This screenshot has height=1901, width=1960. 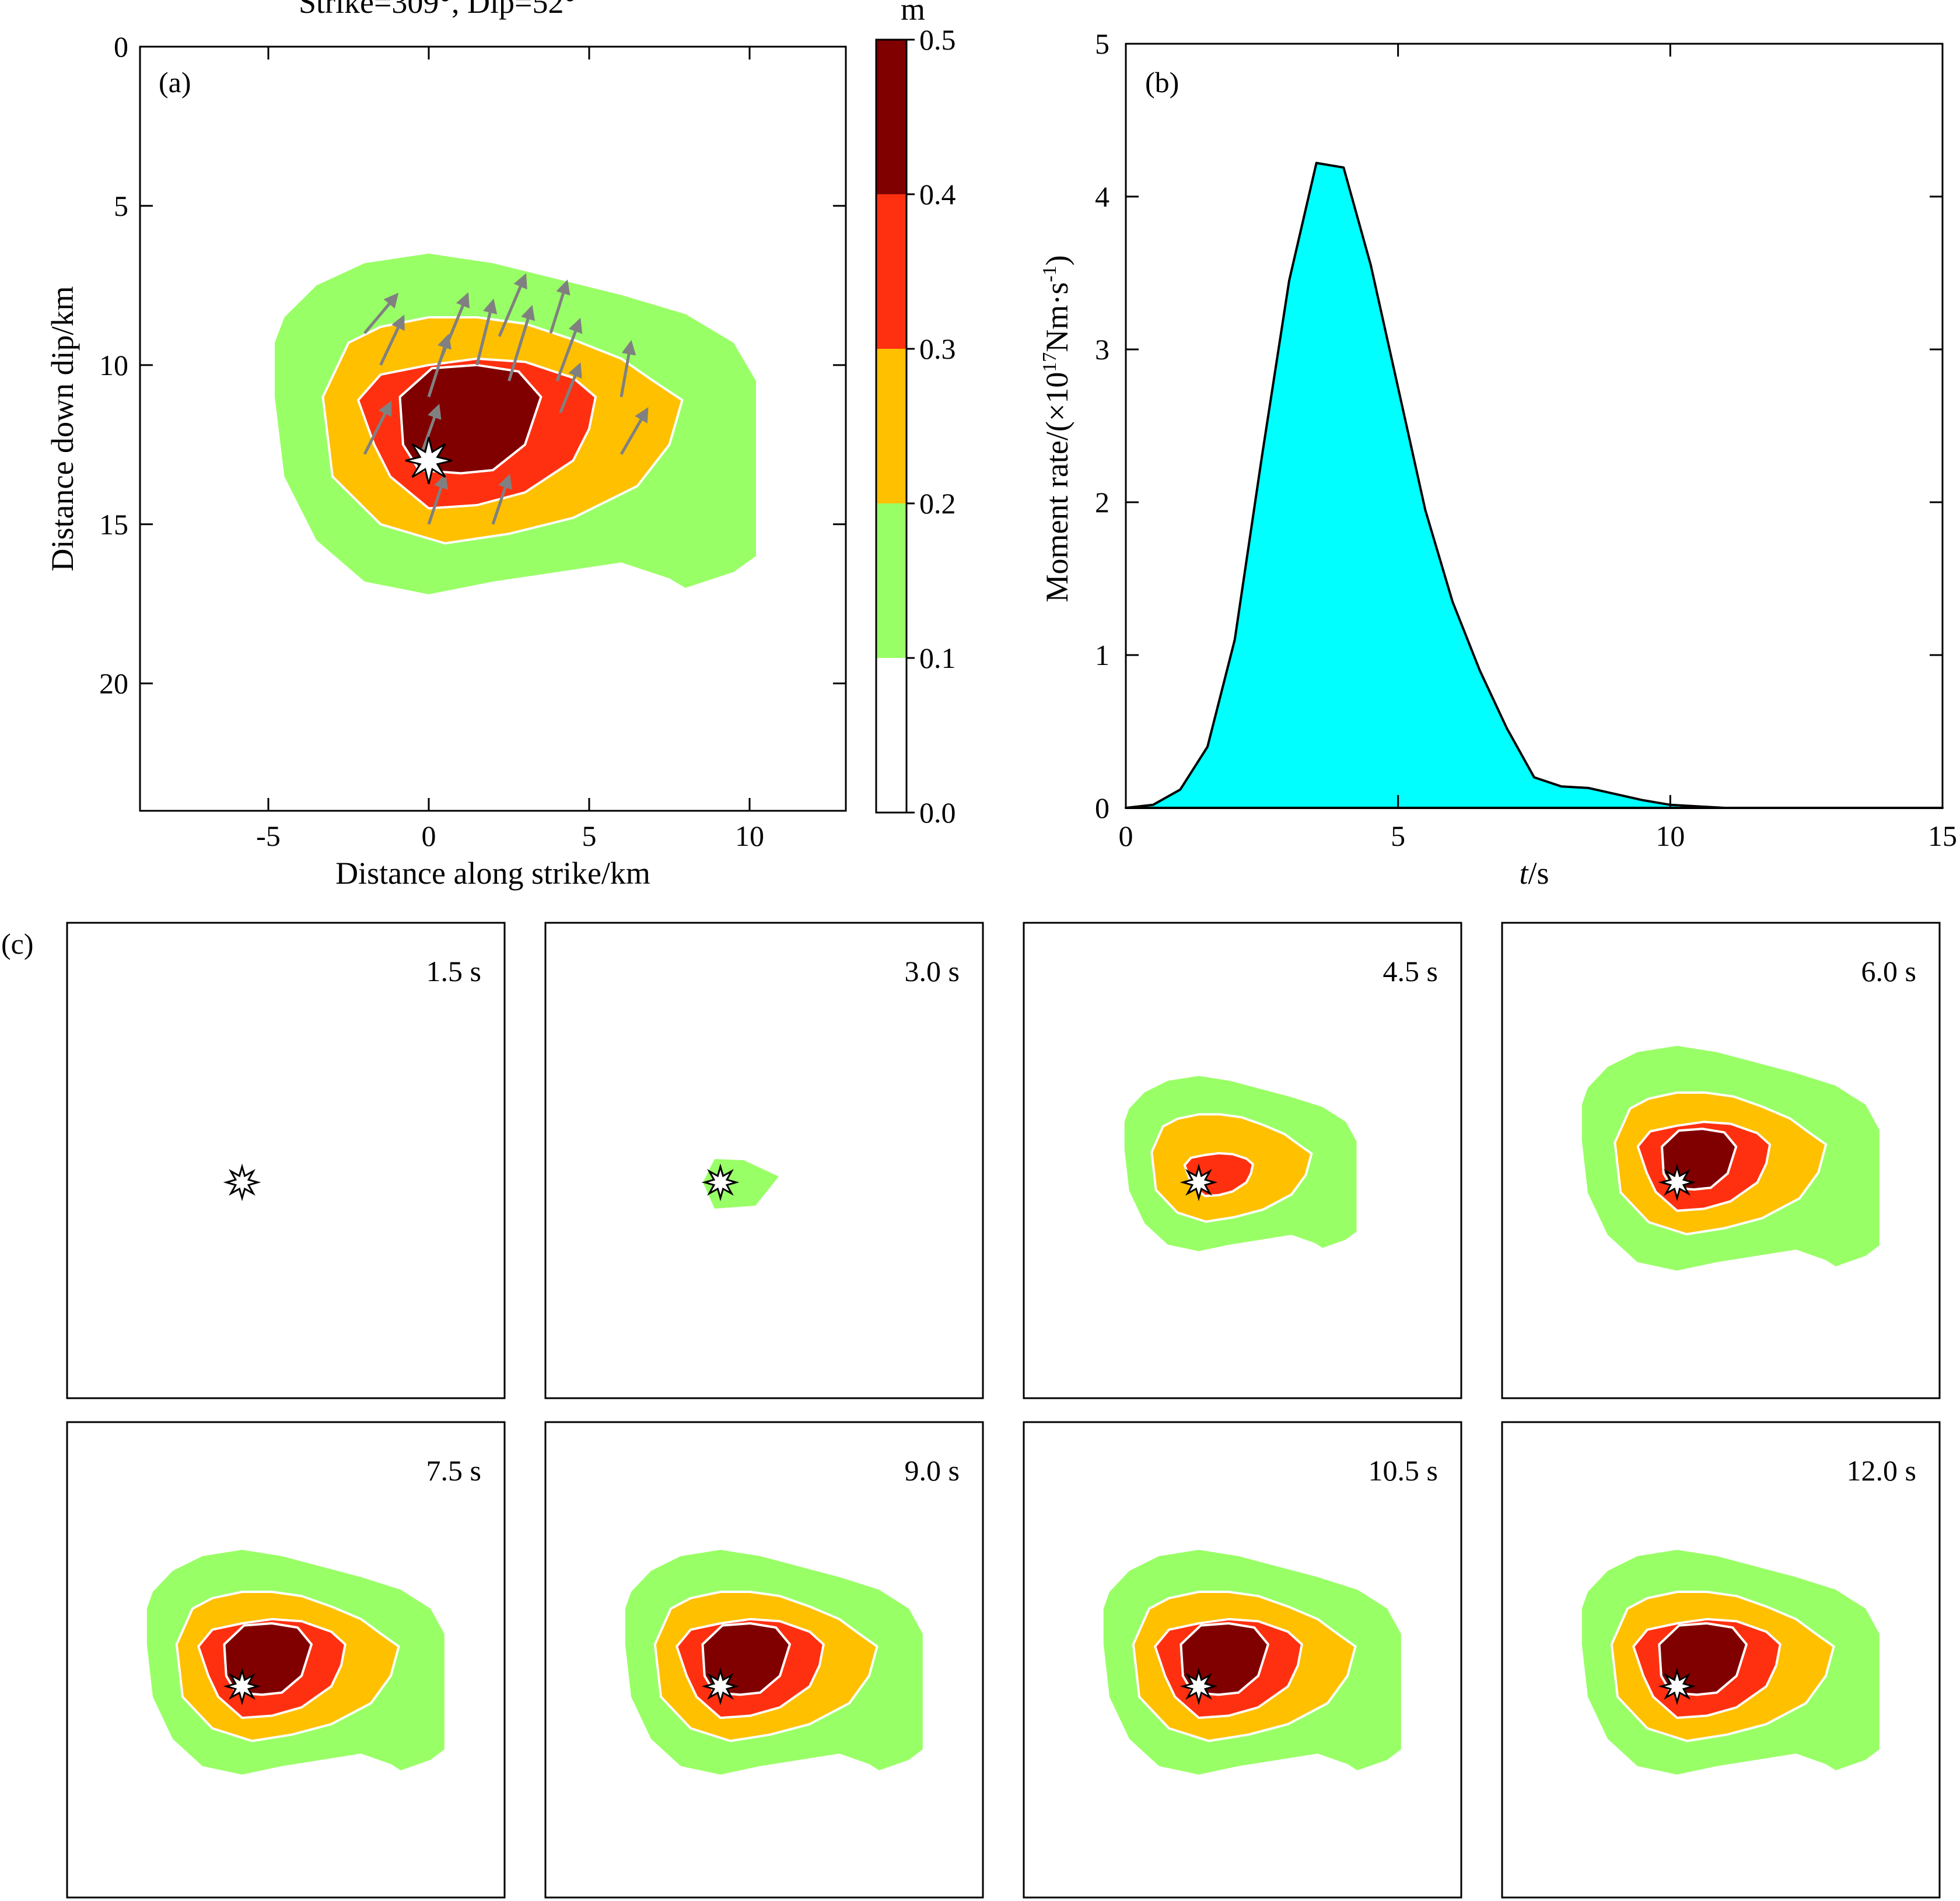 I want to click on moment-rate-area, so click(x=1534, y=485).